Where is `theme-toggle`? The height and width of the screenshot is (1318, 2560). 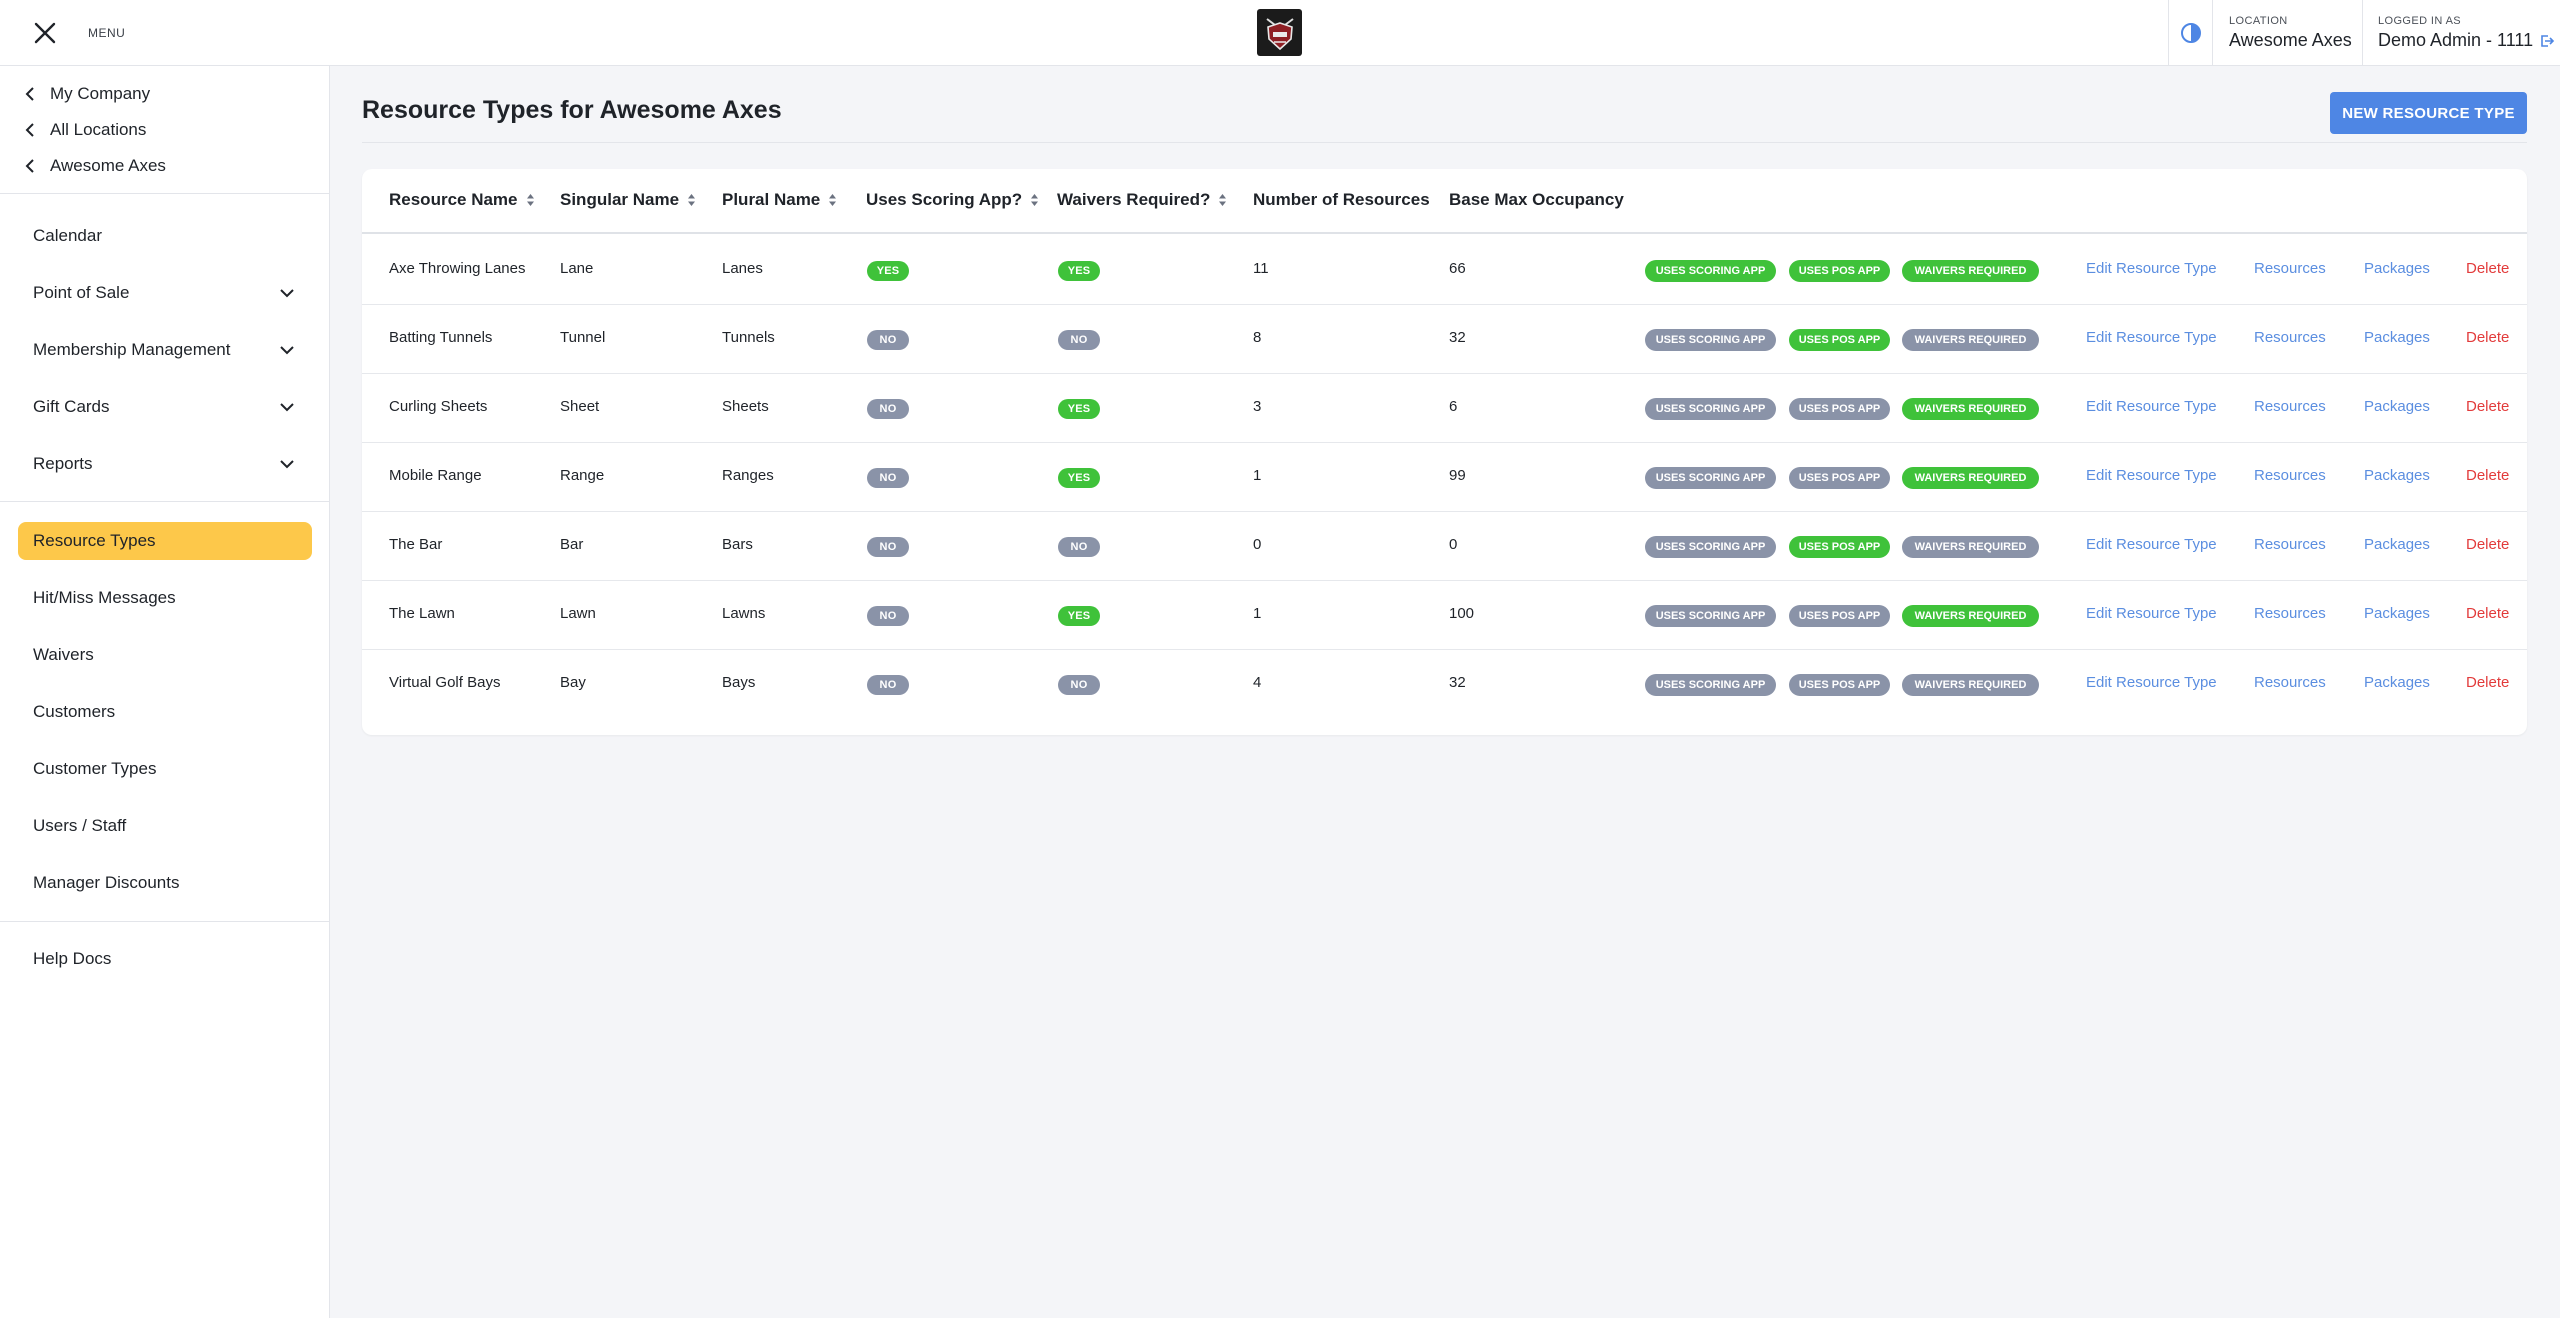
theme-toggle is located at coordinates (2190, 33).